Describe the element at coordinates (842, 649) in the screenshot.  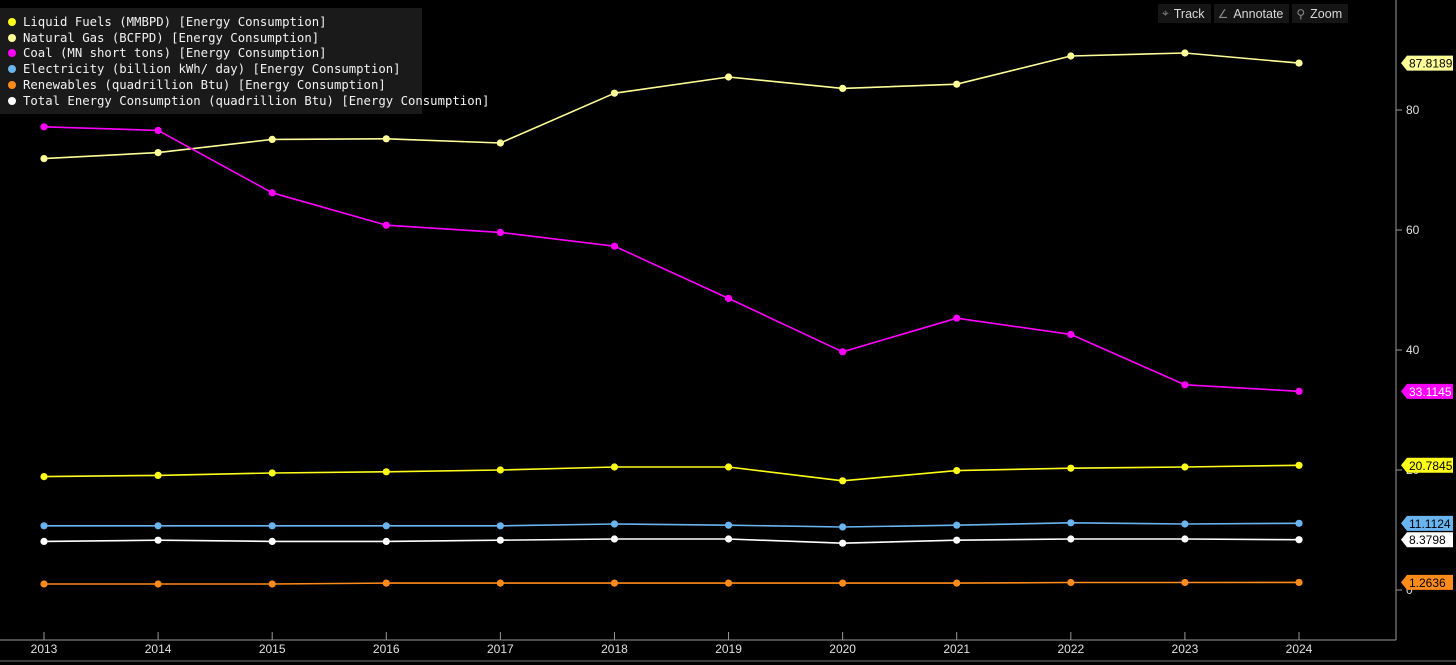
I see `x-tick-label: 2020` at that location.